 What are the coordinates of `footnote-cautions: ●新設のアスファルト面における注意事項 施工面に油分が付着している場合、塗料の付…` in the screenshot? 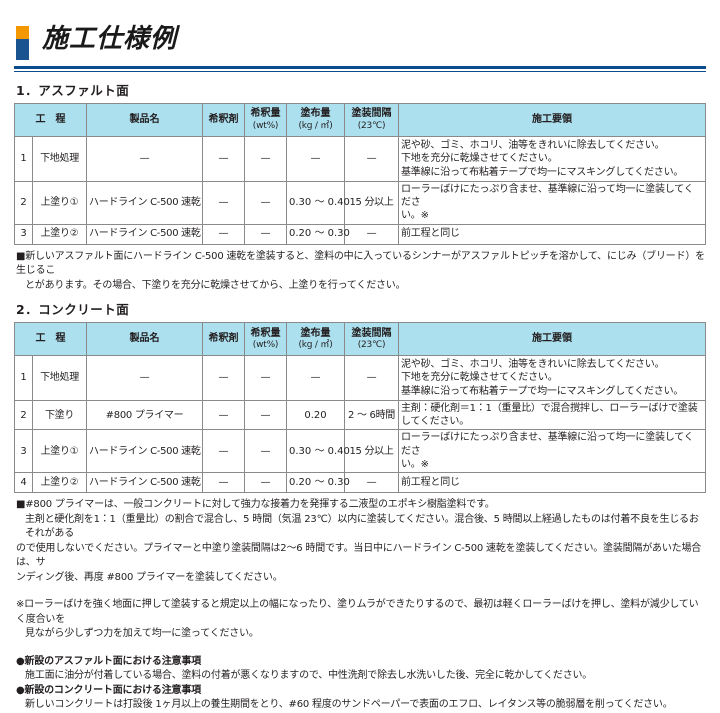 It's located at (361, 680).